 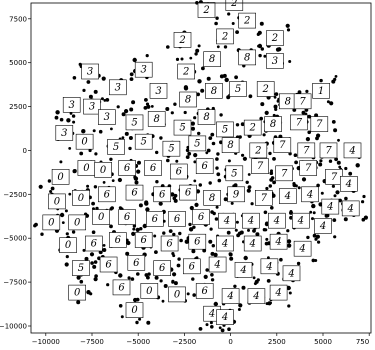 I want to click on digit-thumbnail-label: 9, so click(x=236, y=194).